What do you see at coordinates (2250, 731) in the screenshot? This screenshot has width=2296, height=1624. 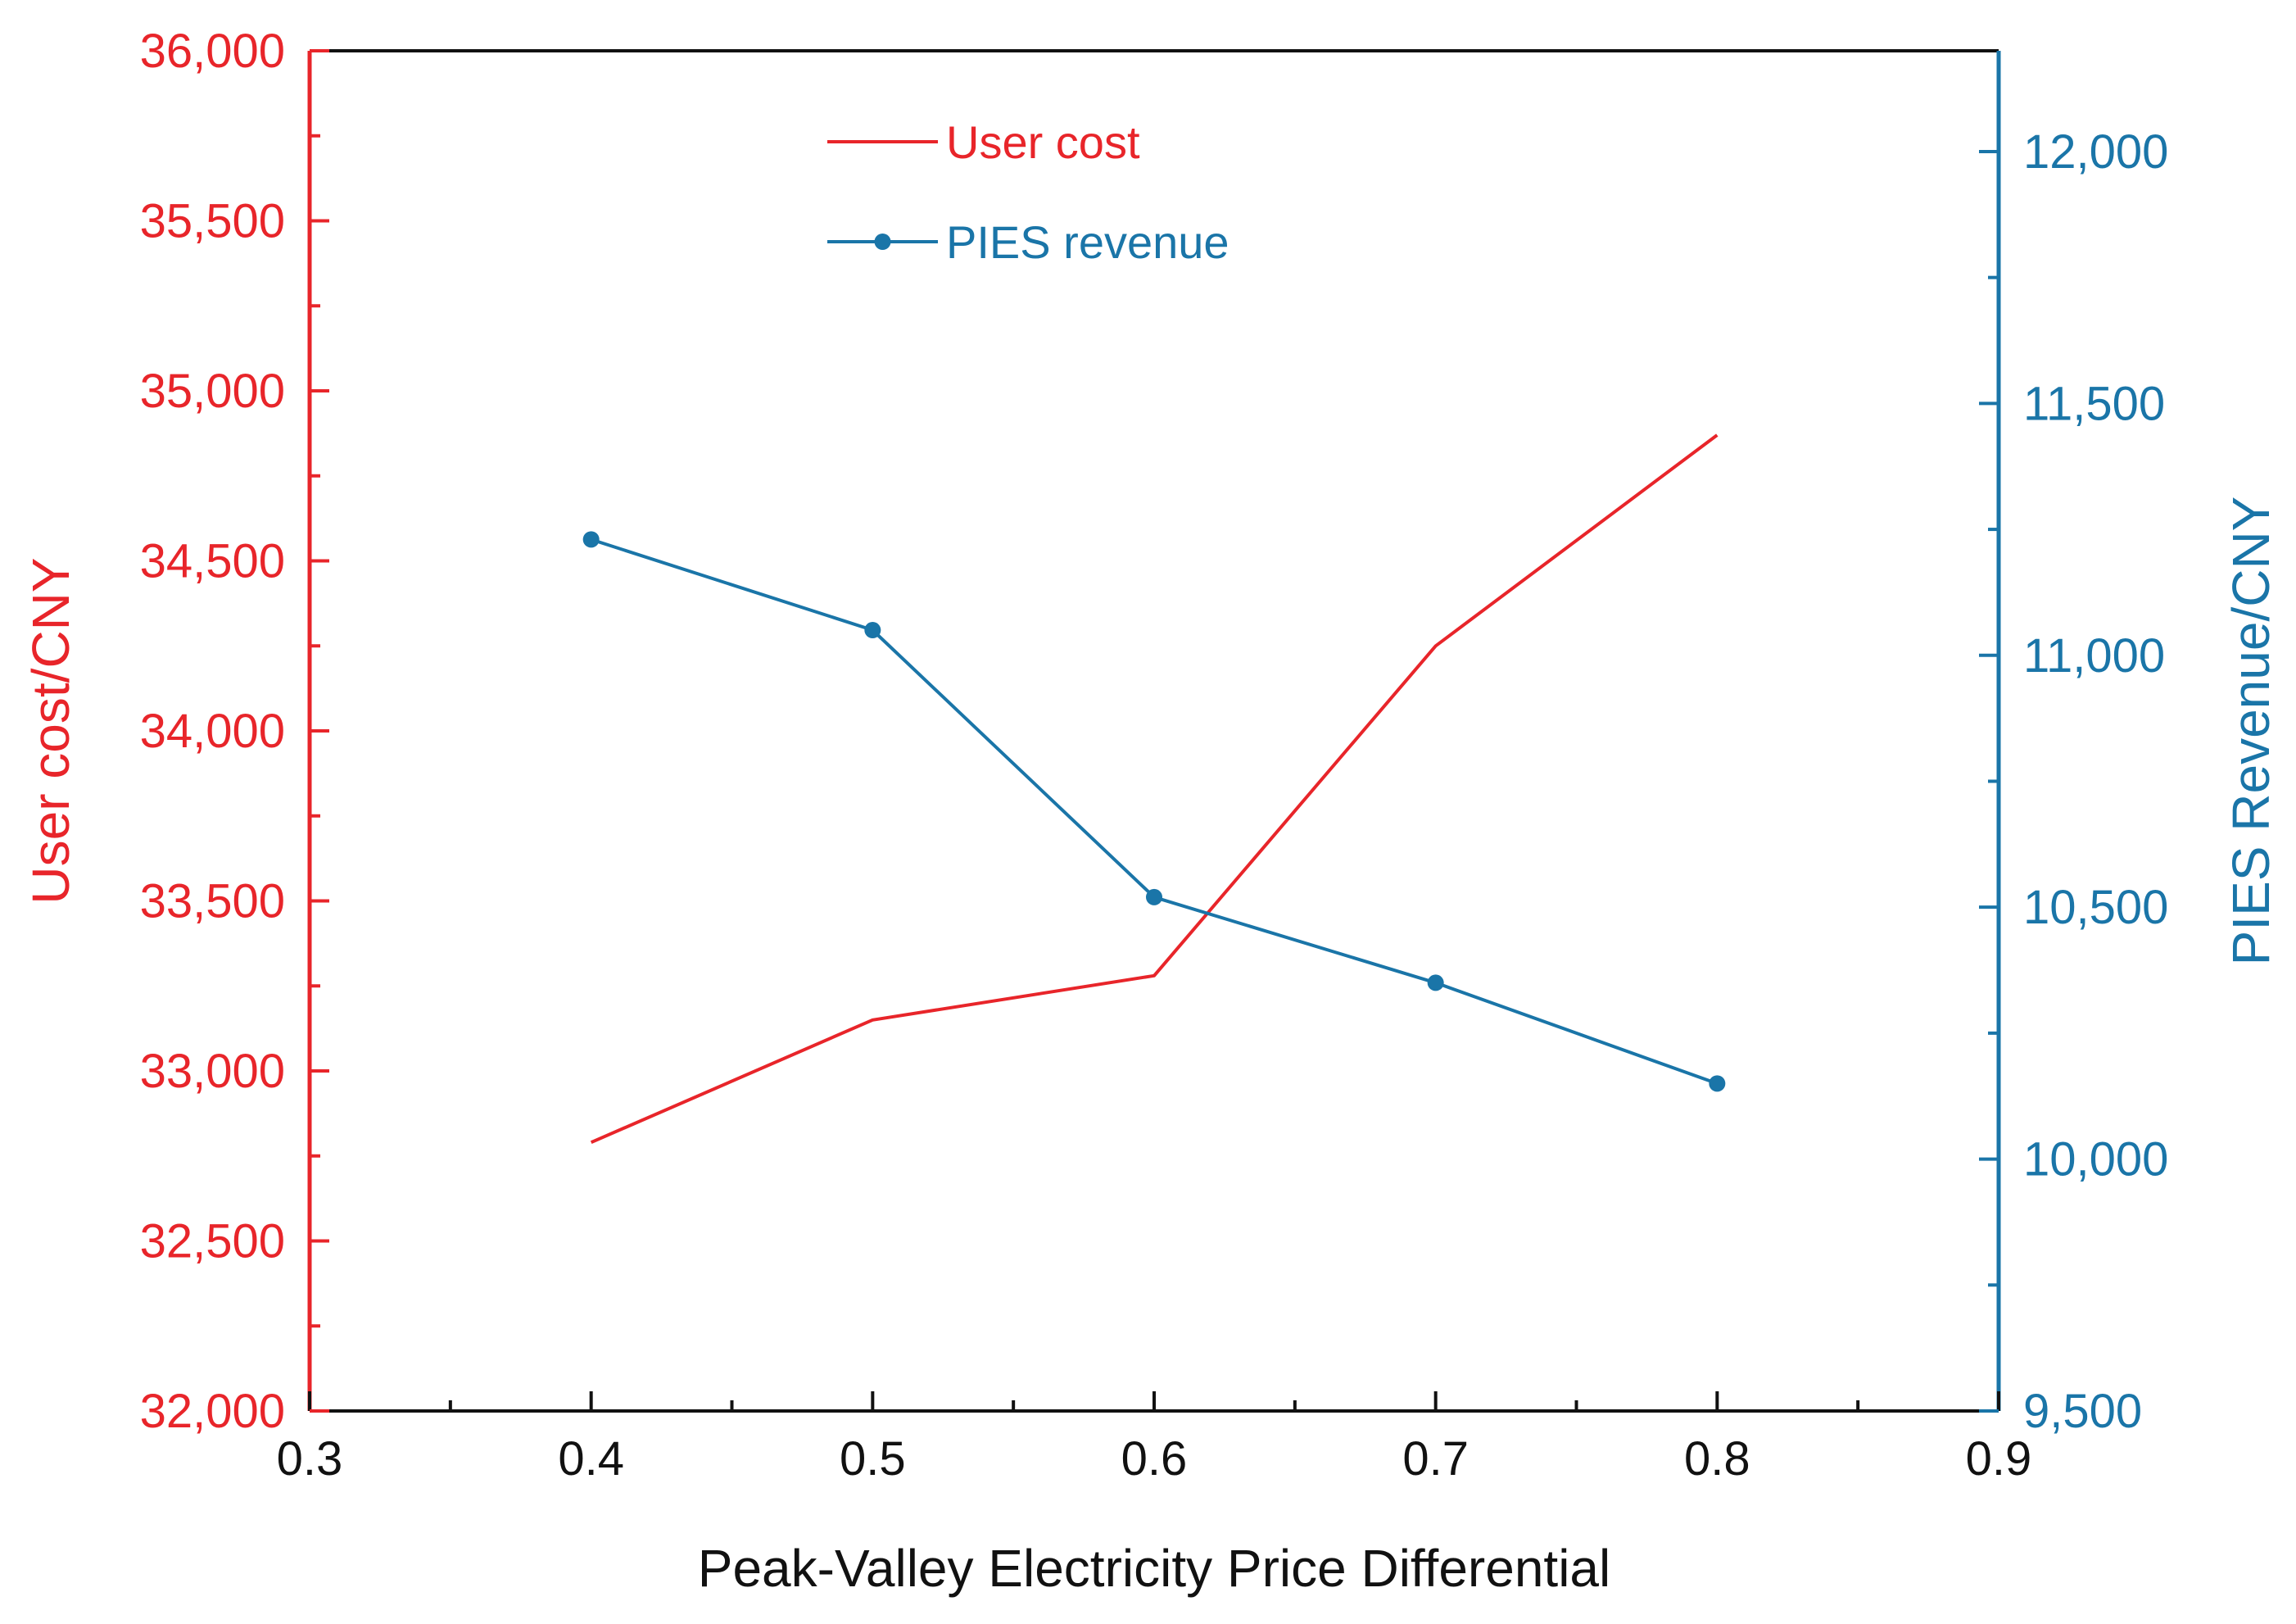 I see `y-right-axis-title: PIES Revenue/CNY` at bounding box center [2250, 731].